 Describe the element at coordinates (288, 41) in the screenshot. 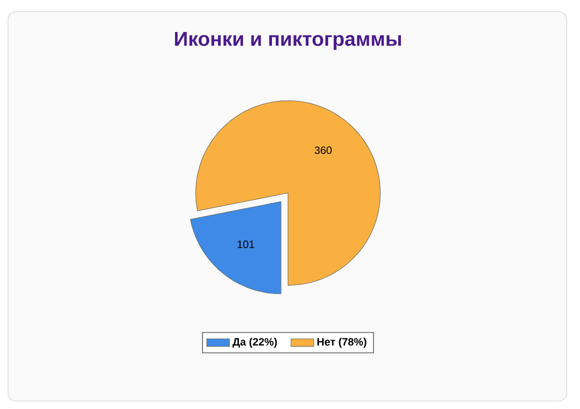

I see `chart-title: Иконки и пиктограммы` at that location.